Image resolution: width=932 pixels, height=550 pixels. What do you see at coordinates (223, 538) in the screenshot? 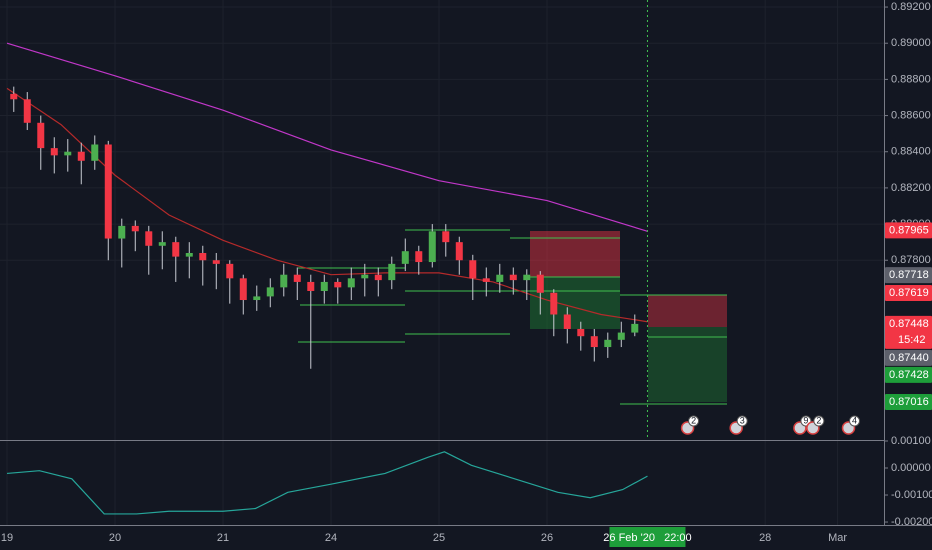
I see `x-tick-label: 21` at bounding box center [223, 538].